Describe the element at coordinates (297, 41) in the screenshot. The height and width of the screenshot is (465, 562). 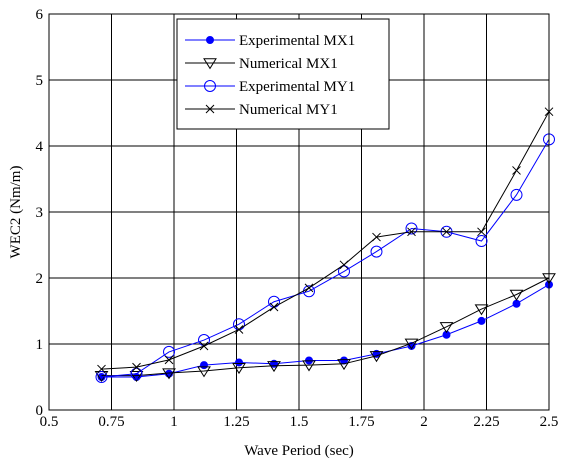
I see `legend-label: Experimental MX1` at that location.